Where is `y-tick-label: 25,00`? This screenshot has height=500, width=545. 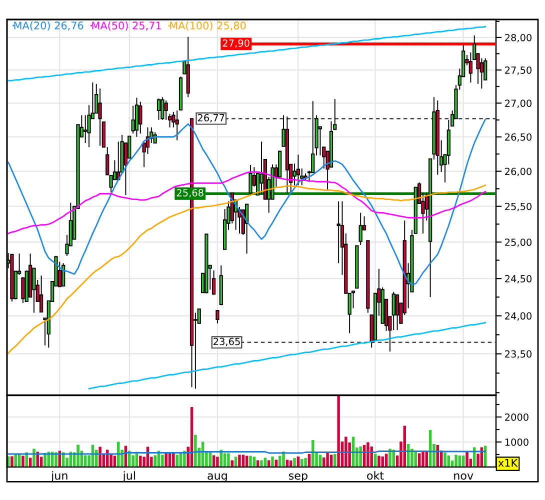 y-tick-label: 25,00 is located at coordinates (518, 242).